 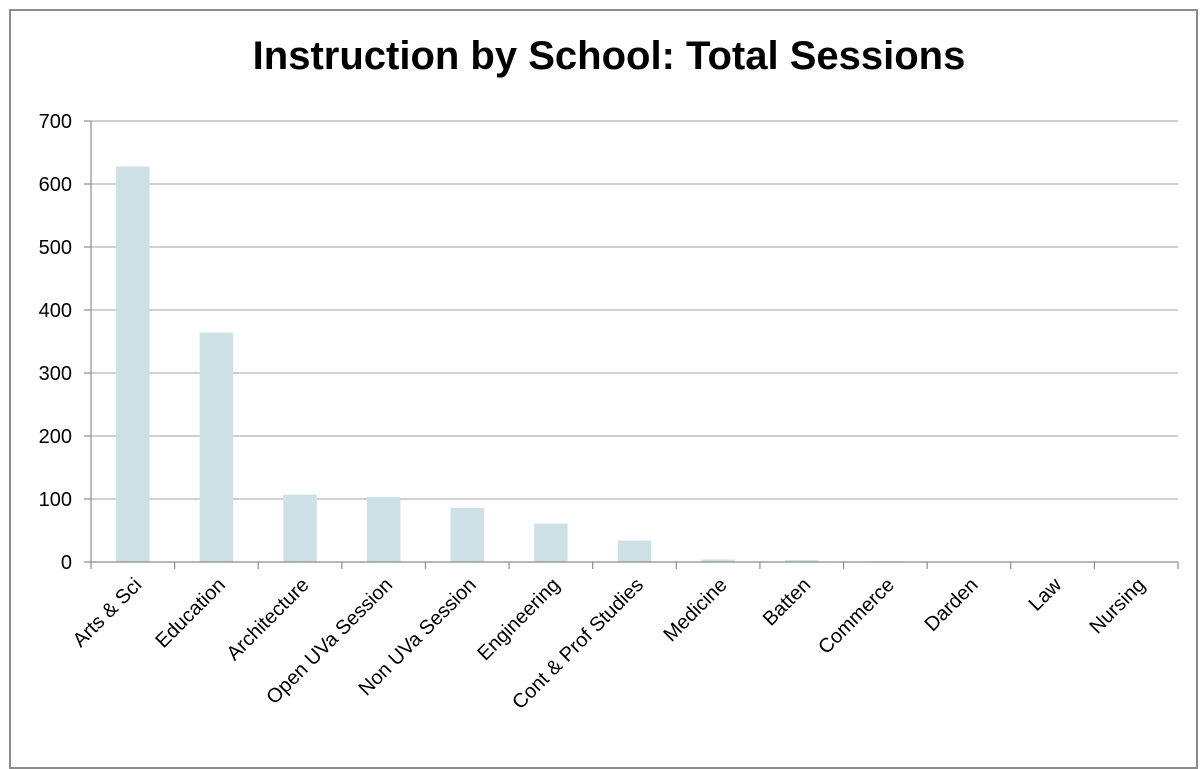 I want to click on x-tick-label: Medicine, so click(x=695, y=610).